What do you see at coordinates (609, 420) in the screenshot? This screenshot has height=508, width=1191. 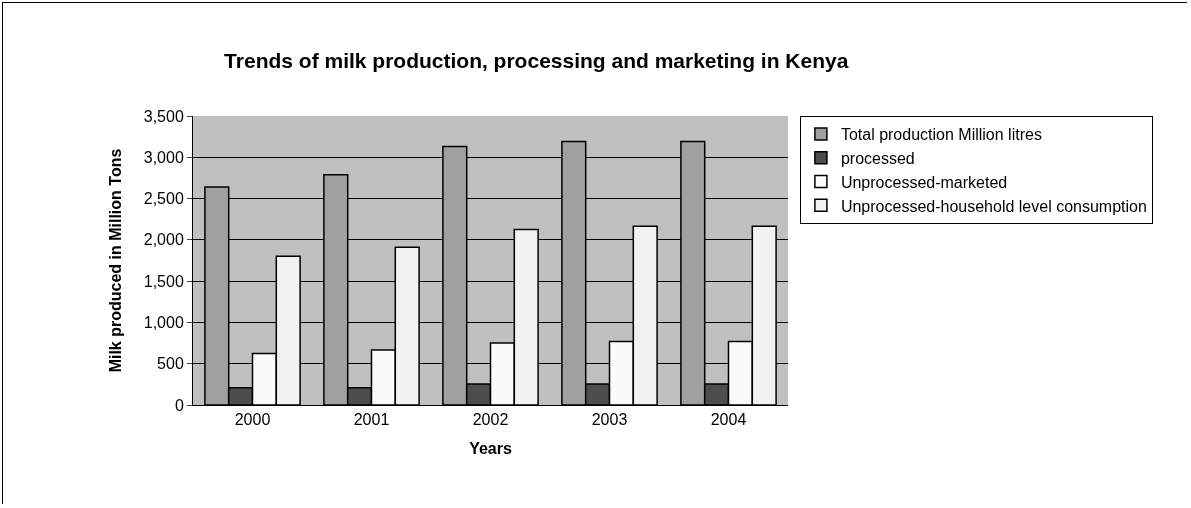 I see `x-tick-label: 2003` at bounding box center [609, 420].